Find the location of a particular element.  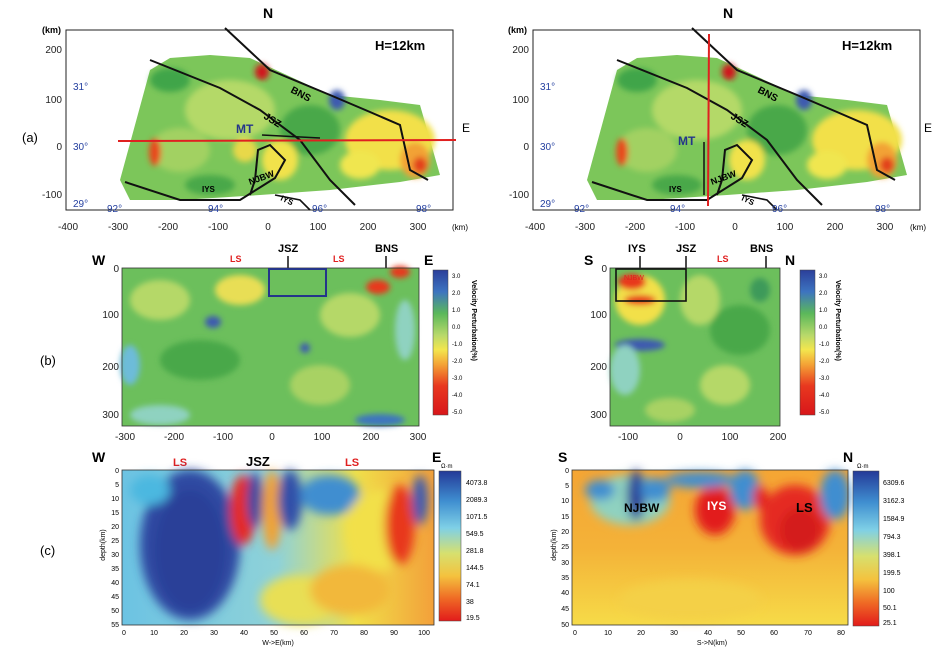

velocity-heatmap is located at coordinates (270, 346).